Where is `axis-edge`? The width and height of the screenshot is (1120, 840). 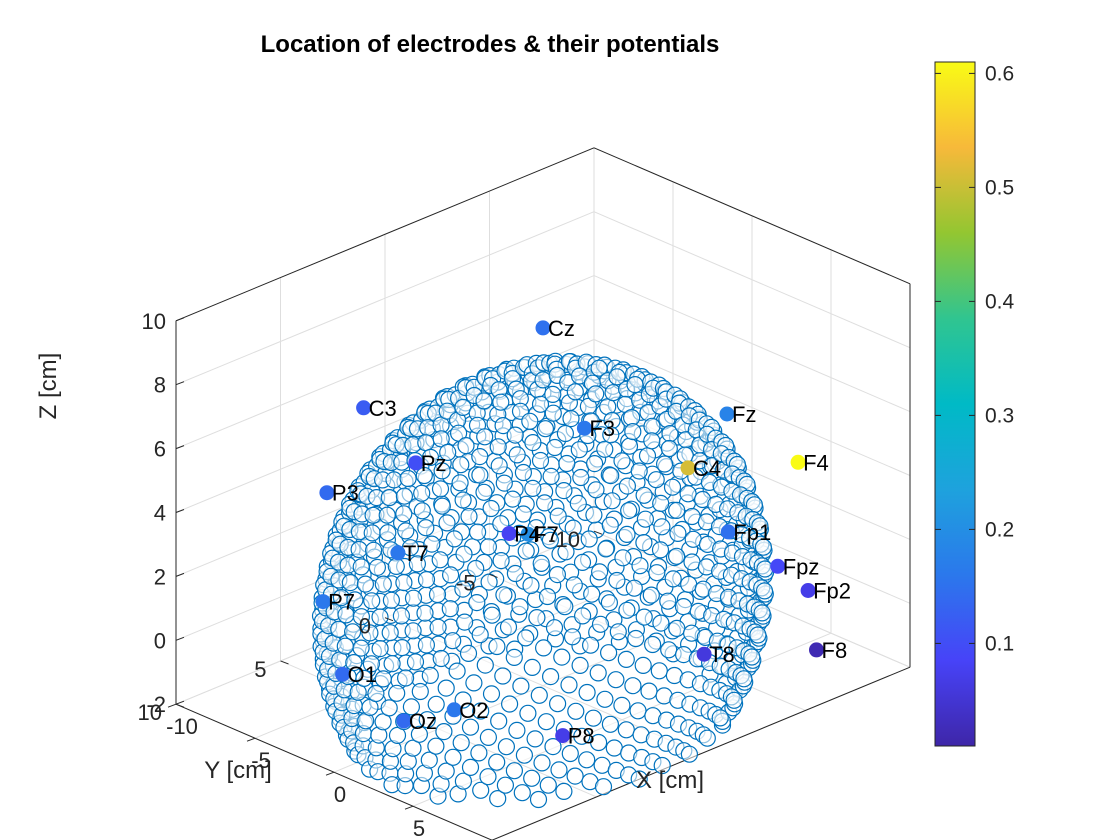
axis-edge is located at coordinates (752, 216).